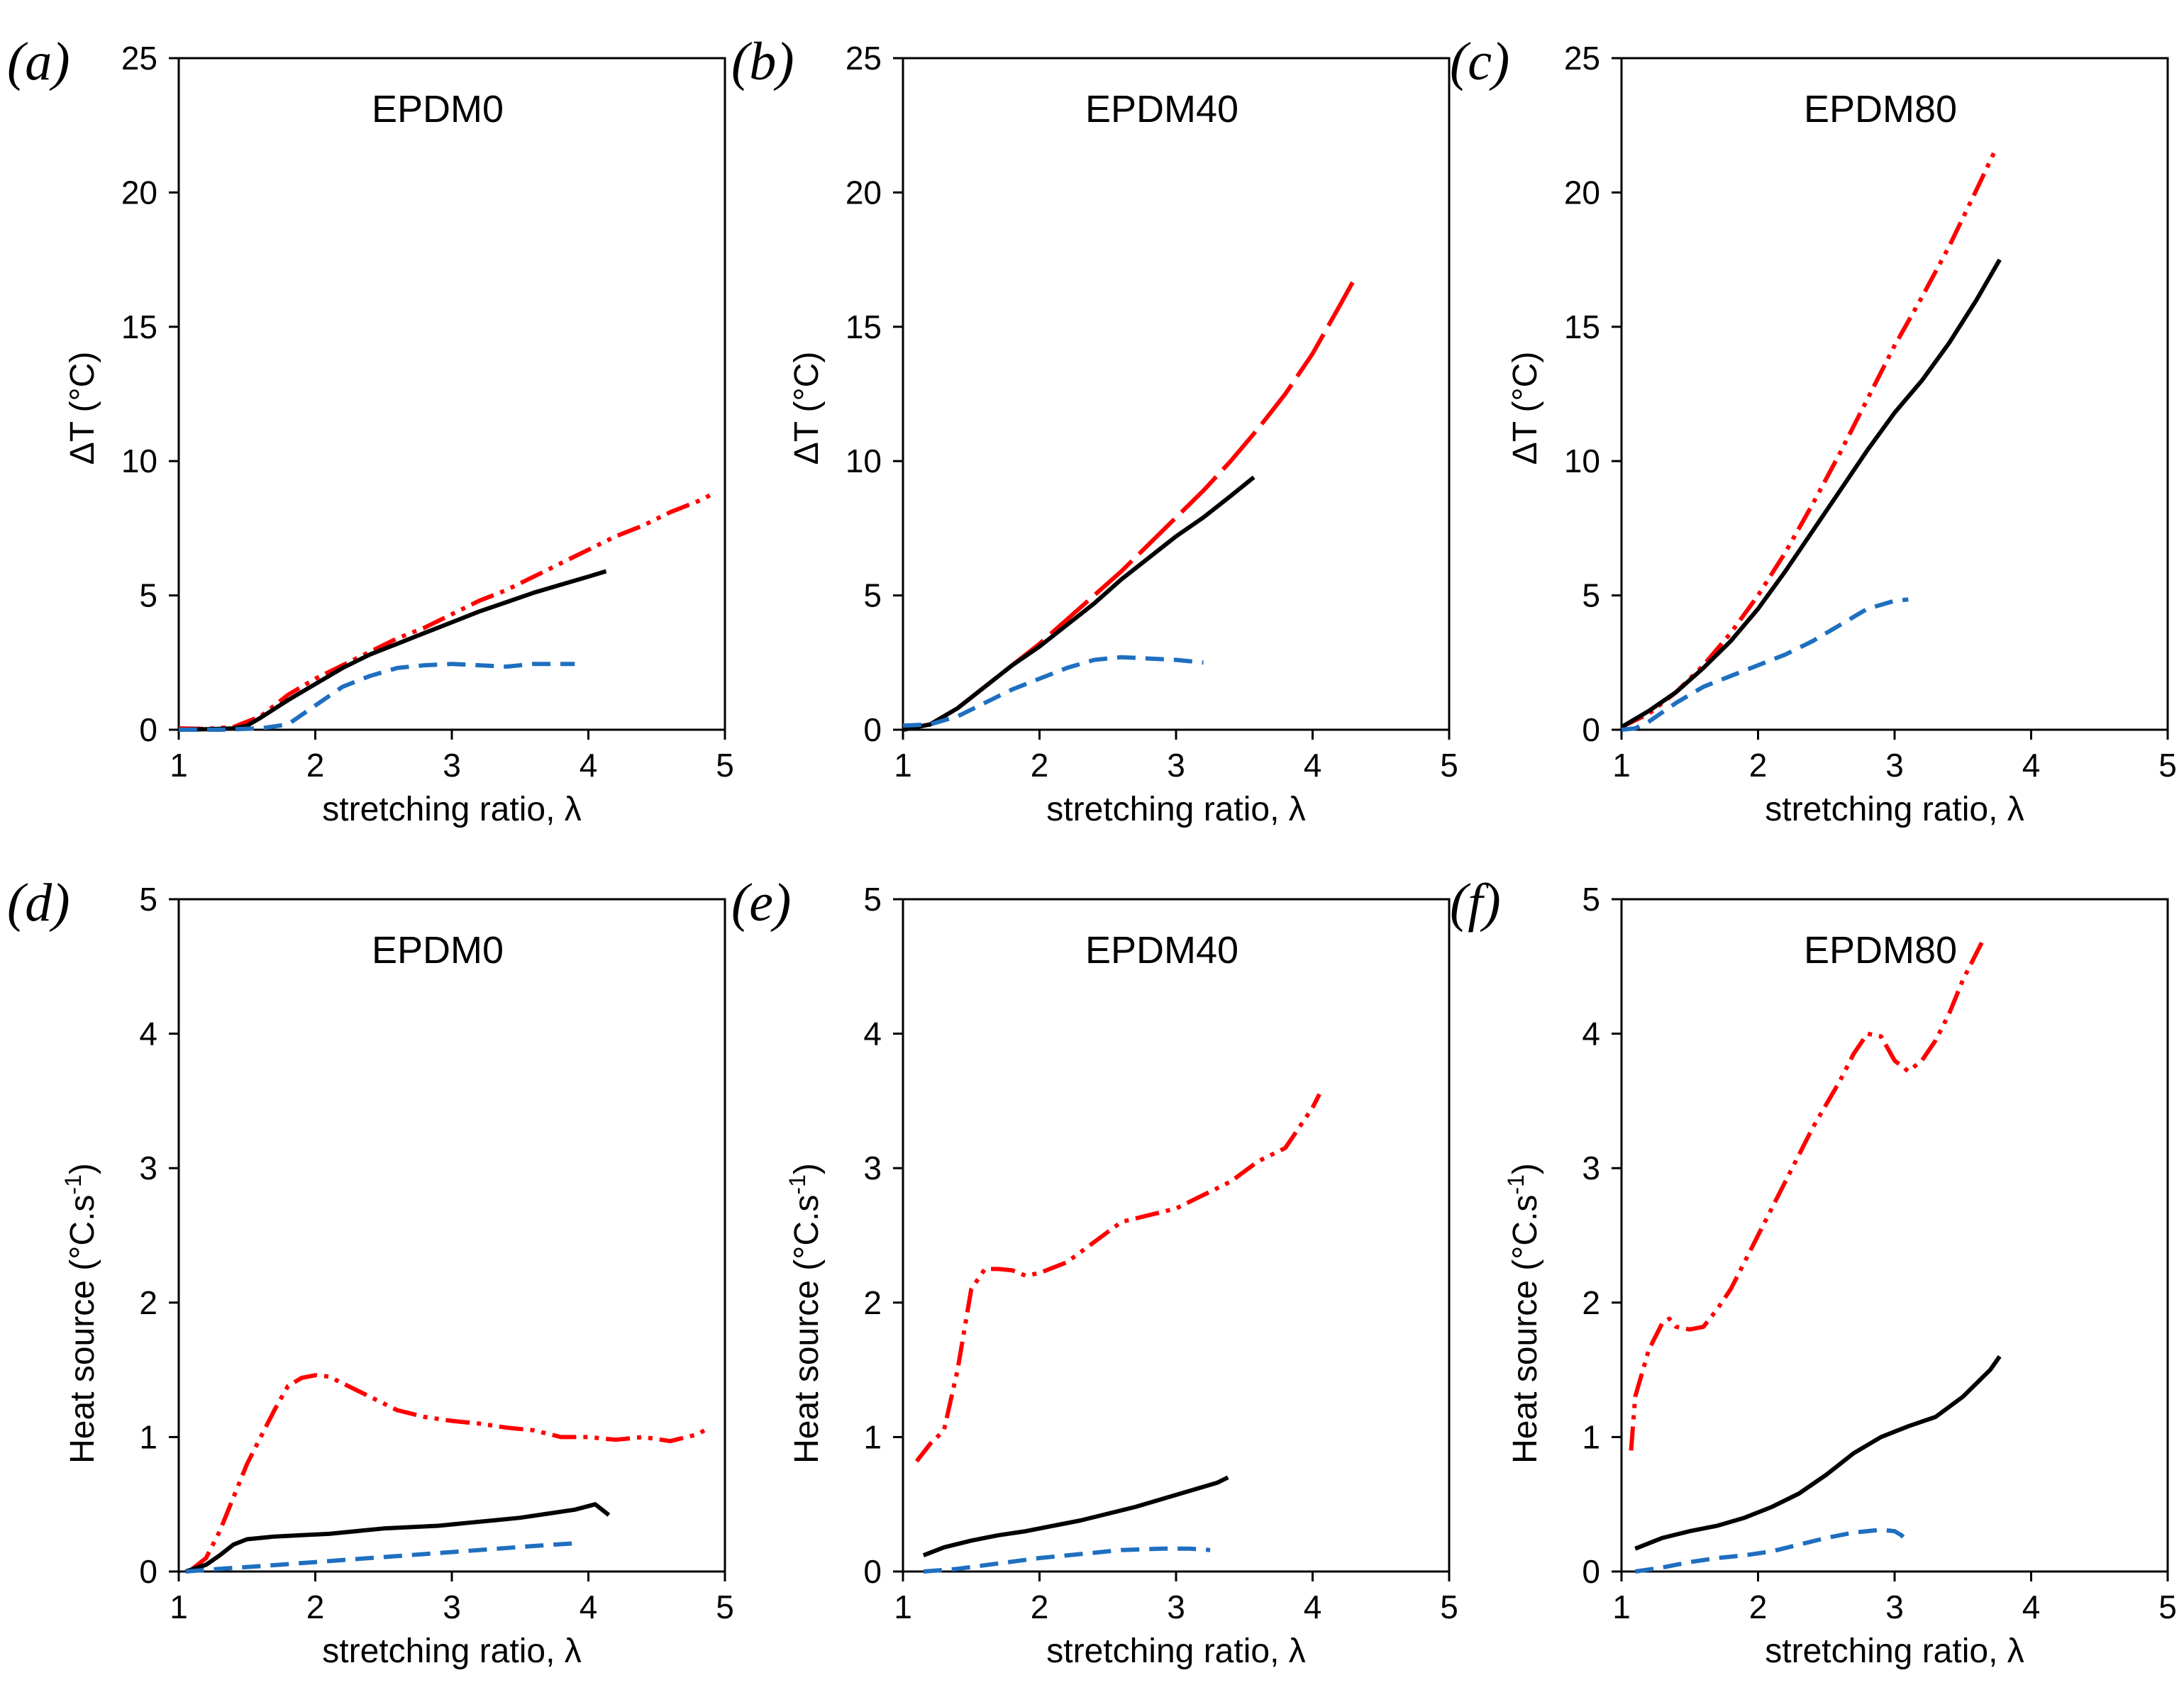 This screenshot has width=2184, height=1702. I want to click on panel-title: EPDM40, so click(1161, 950).